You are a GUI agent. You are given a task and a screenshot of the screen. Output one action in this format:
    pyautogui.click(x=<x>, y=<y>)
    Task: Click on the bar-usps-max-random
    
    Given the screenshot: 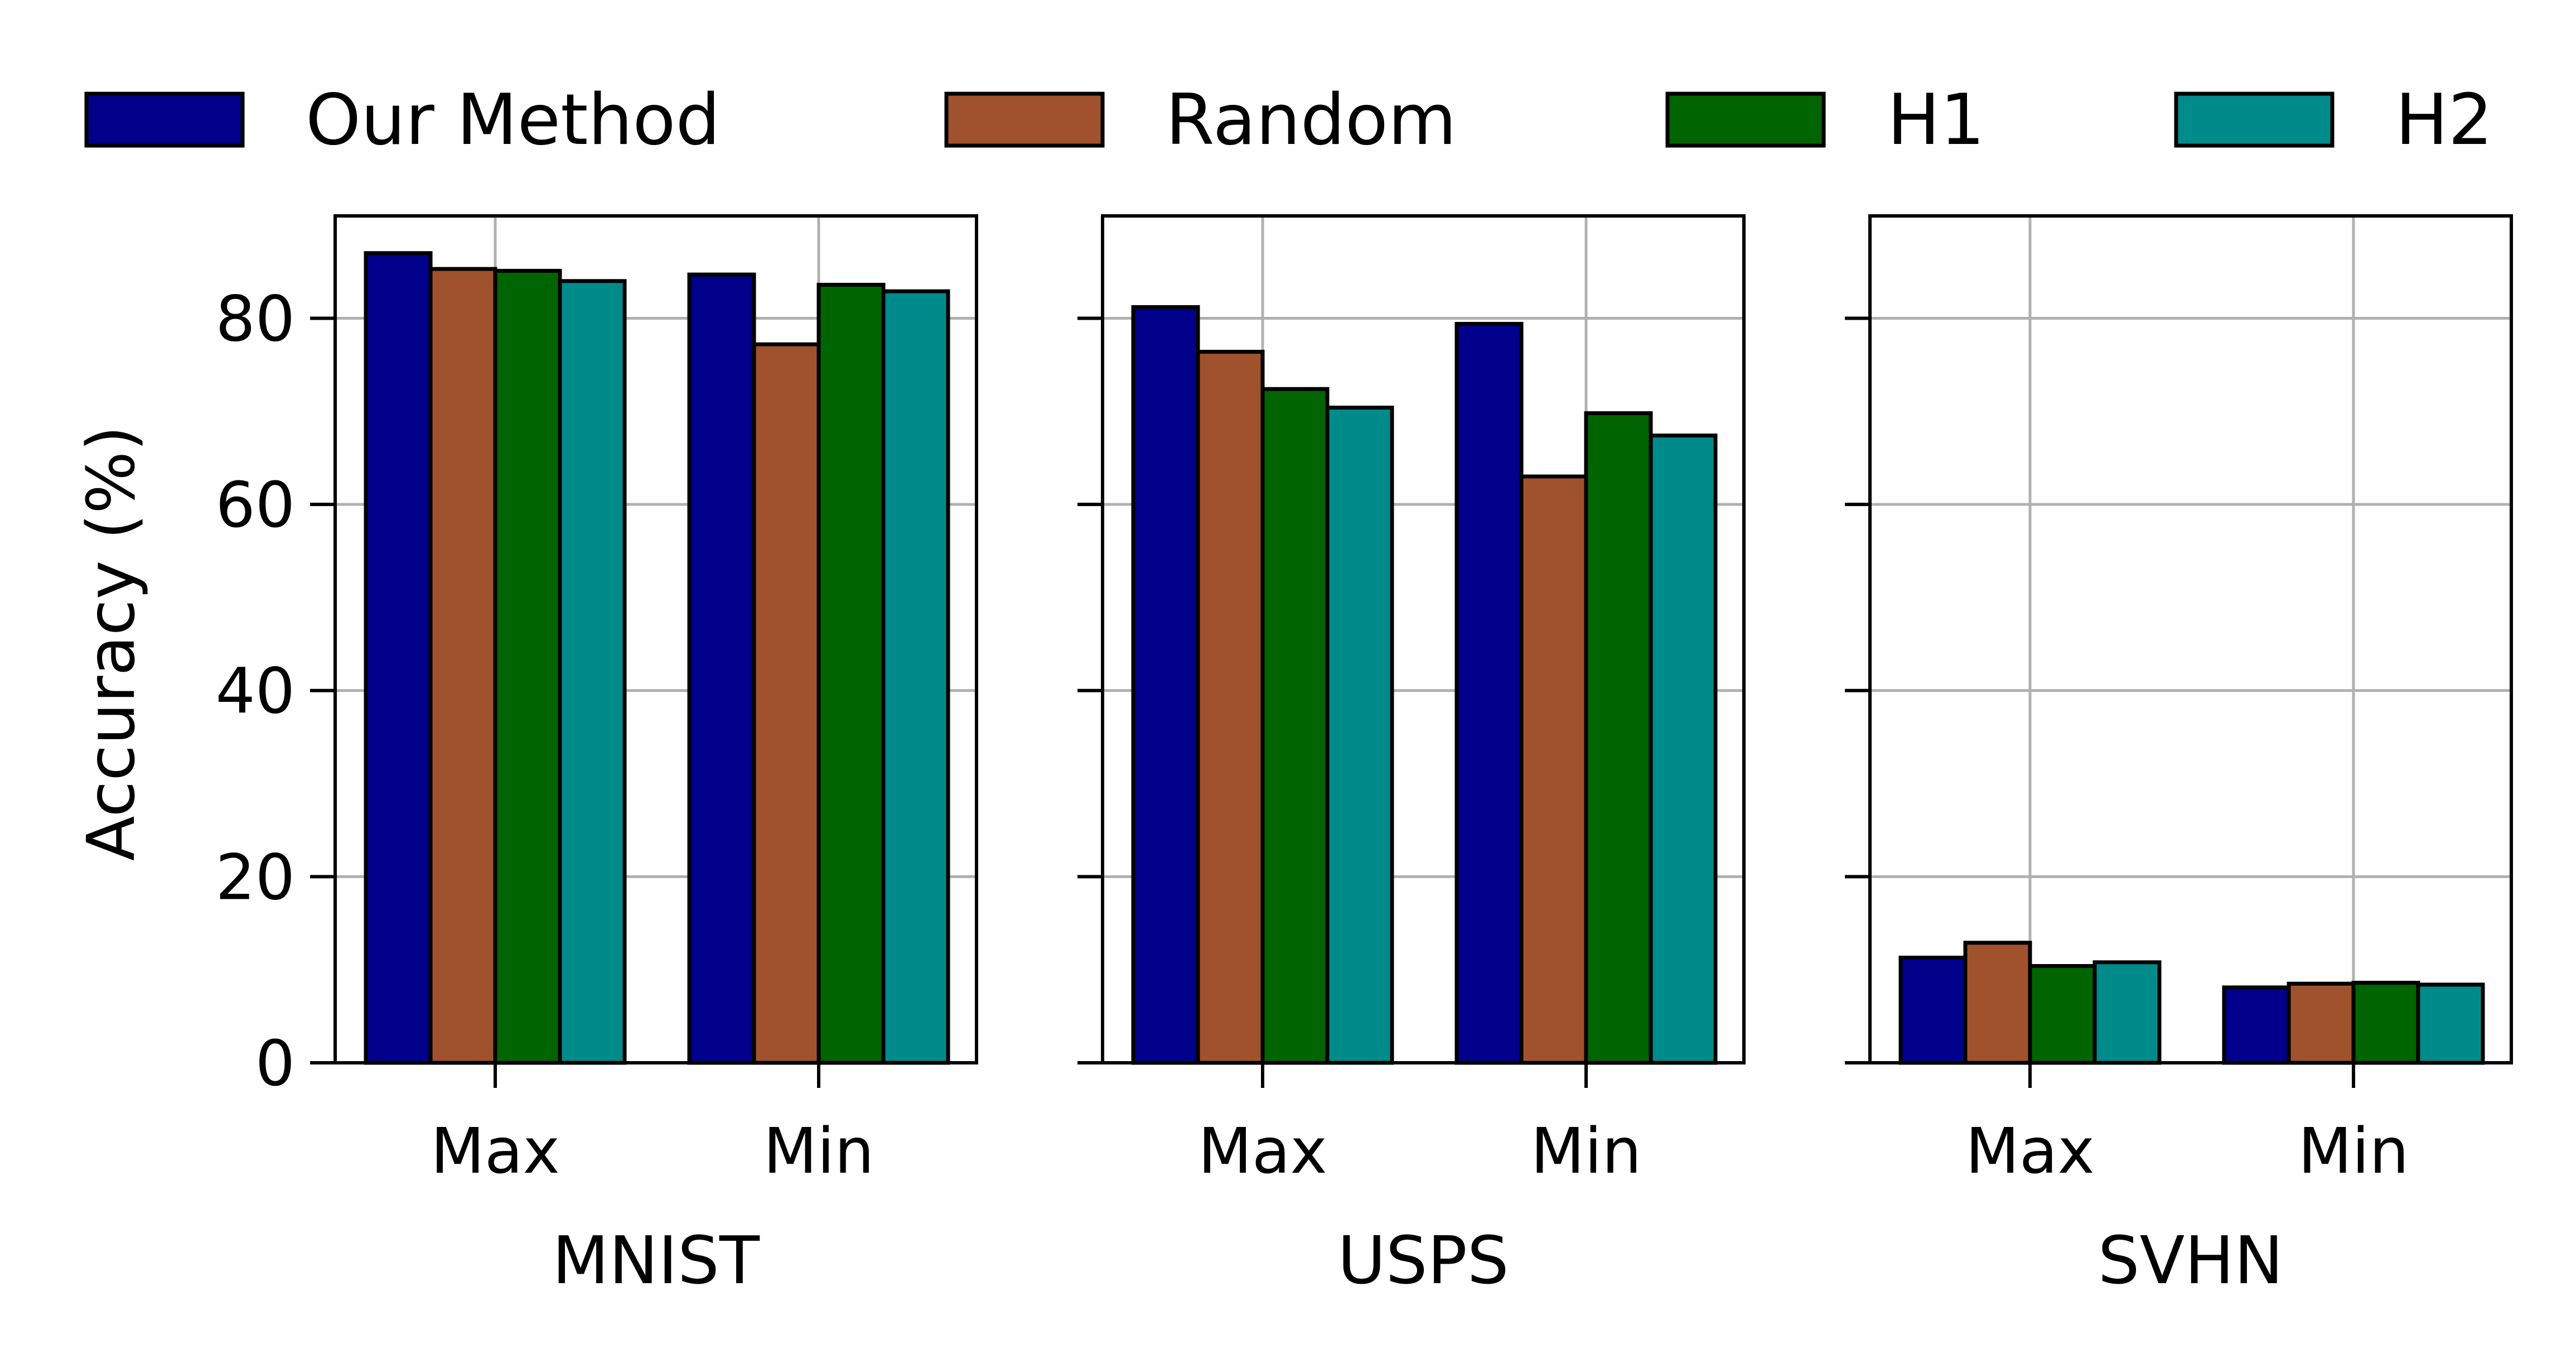 What is the action you would take?
    pyautogui.click(x=1231, y=708)
    